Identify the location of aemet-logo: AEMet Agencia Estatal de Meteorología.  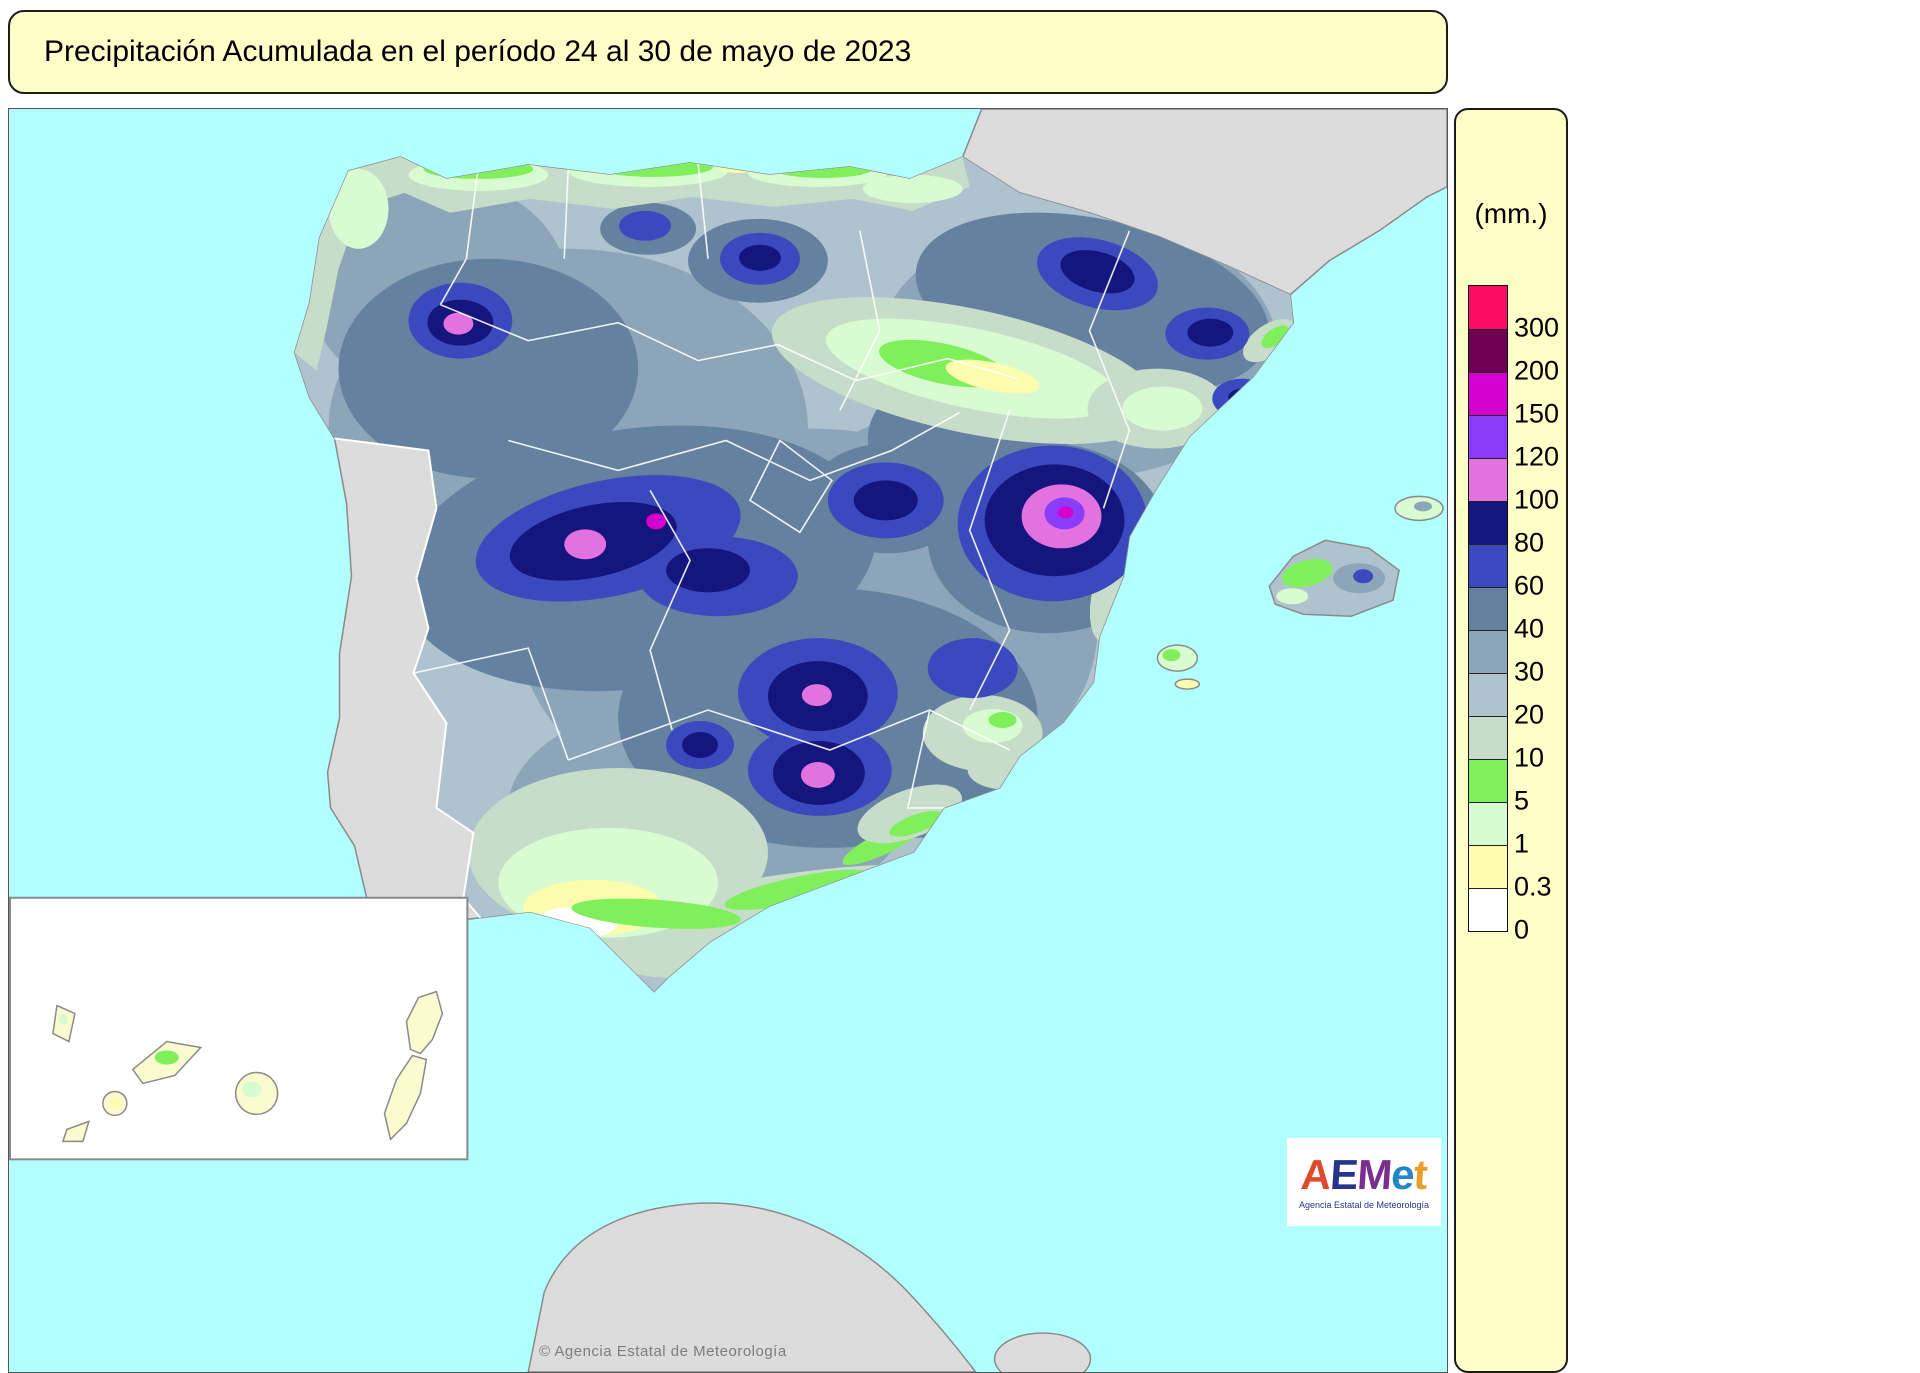
(1364, 1182).